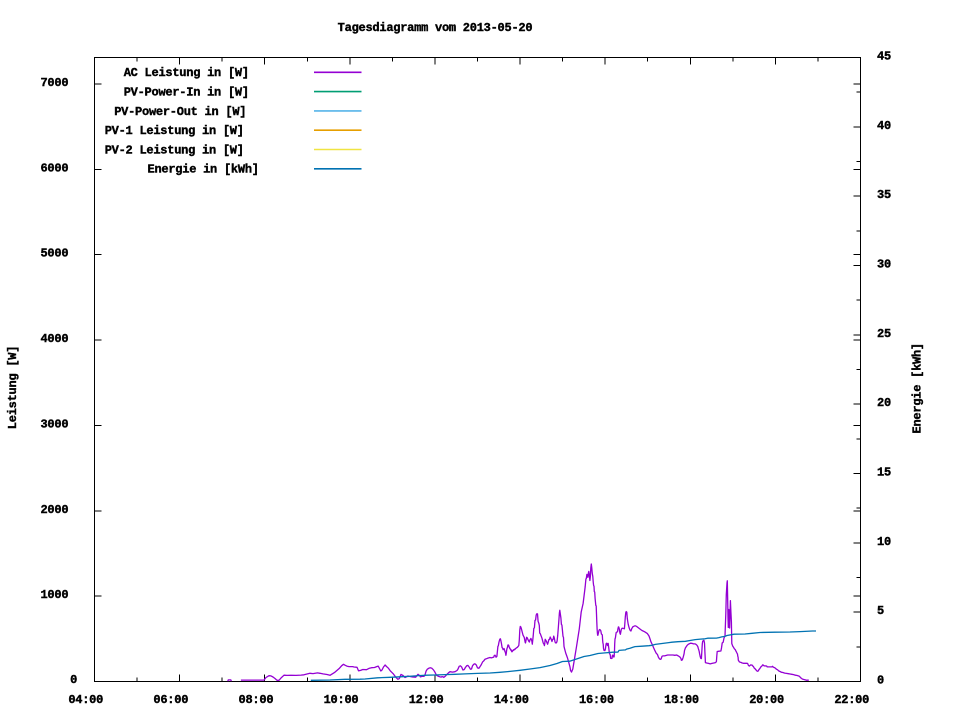 This screenshot has height=720, width=960. I want to click on svg-text: 06:00, so click(170, 700).